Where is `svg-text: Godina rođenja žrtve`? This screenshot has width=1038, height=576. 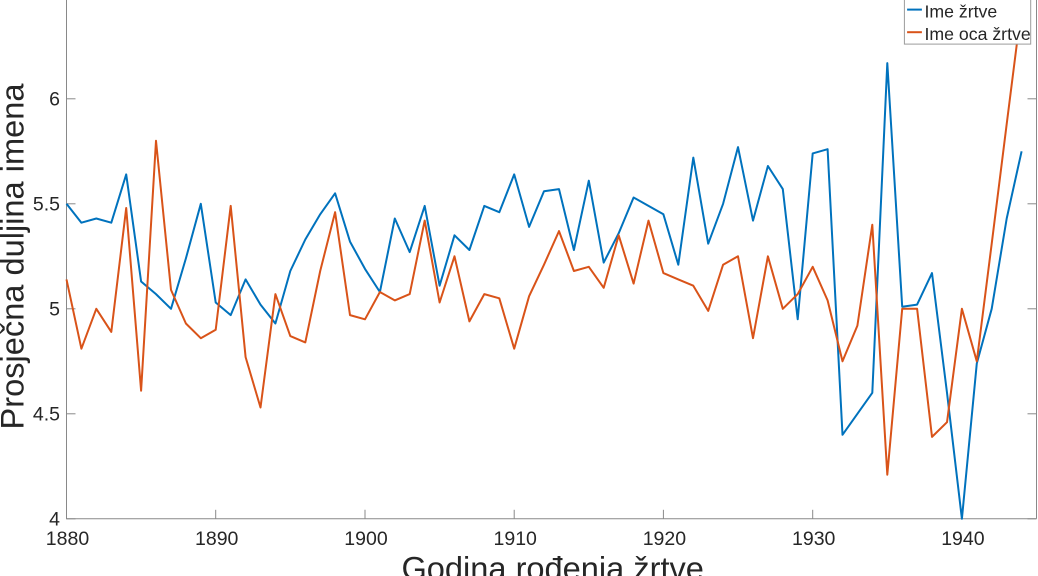 svg-text: Godina rođenja žrtve is located at coordinates (552, 563).